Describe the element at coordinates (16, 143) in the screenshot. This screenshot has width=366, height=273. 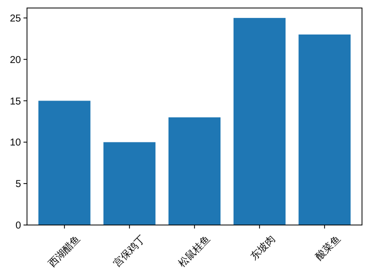
I see `y-tick-label: 10` at that location.